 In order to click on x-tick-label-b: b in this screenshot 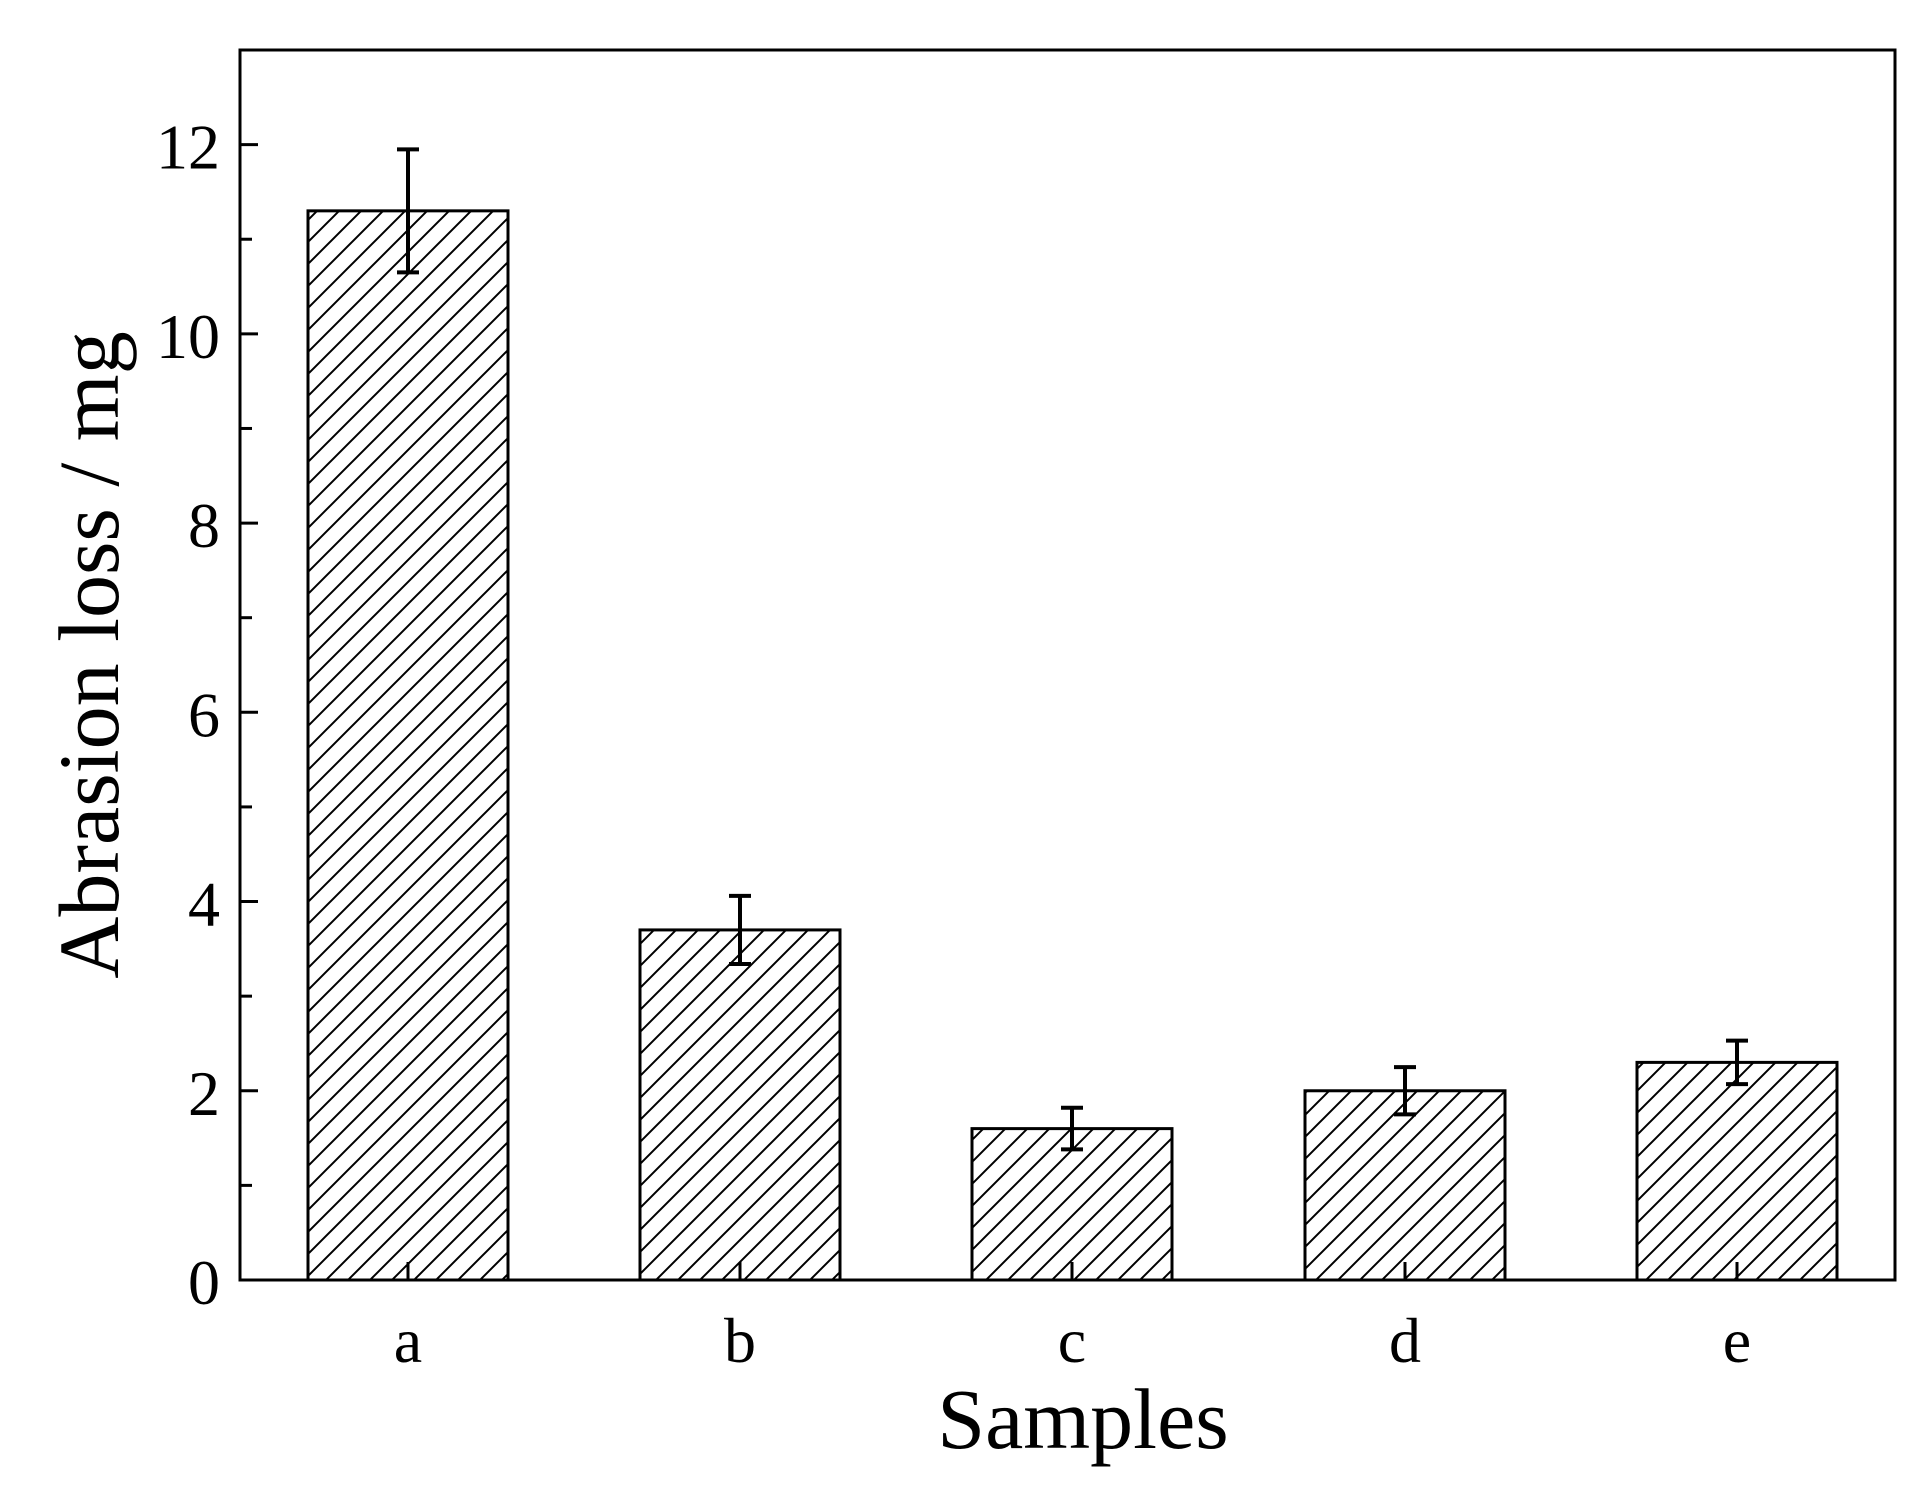, I will do `click(740, 1340)`.